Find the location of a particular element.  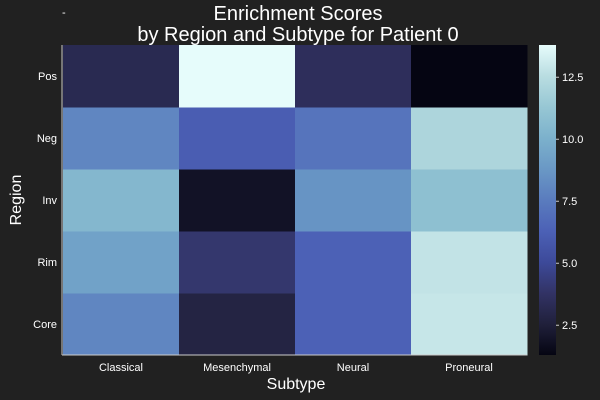

colorbar-ticks: 2.5 5.0 7.5 10.0 12.5 is located at coordinates (569, 202).